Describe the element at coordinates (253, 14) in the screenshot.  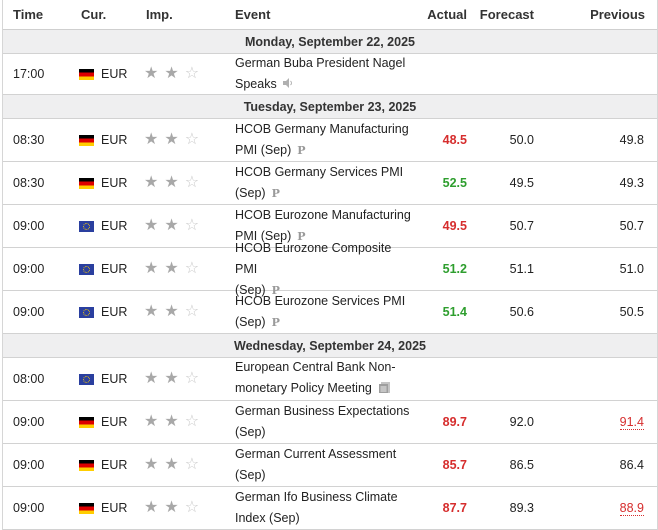
I see `header-event: Event` at that location.